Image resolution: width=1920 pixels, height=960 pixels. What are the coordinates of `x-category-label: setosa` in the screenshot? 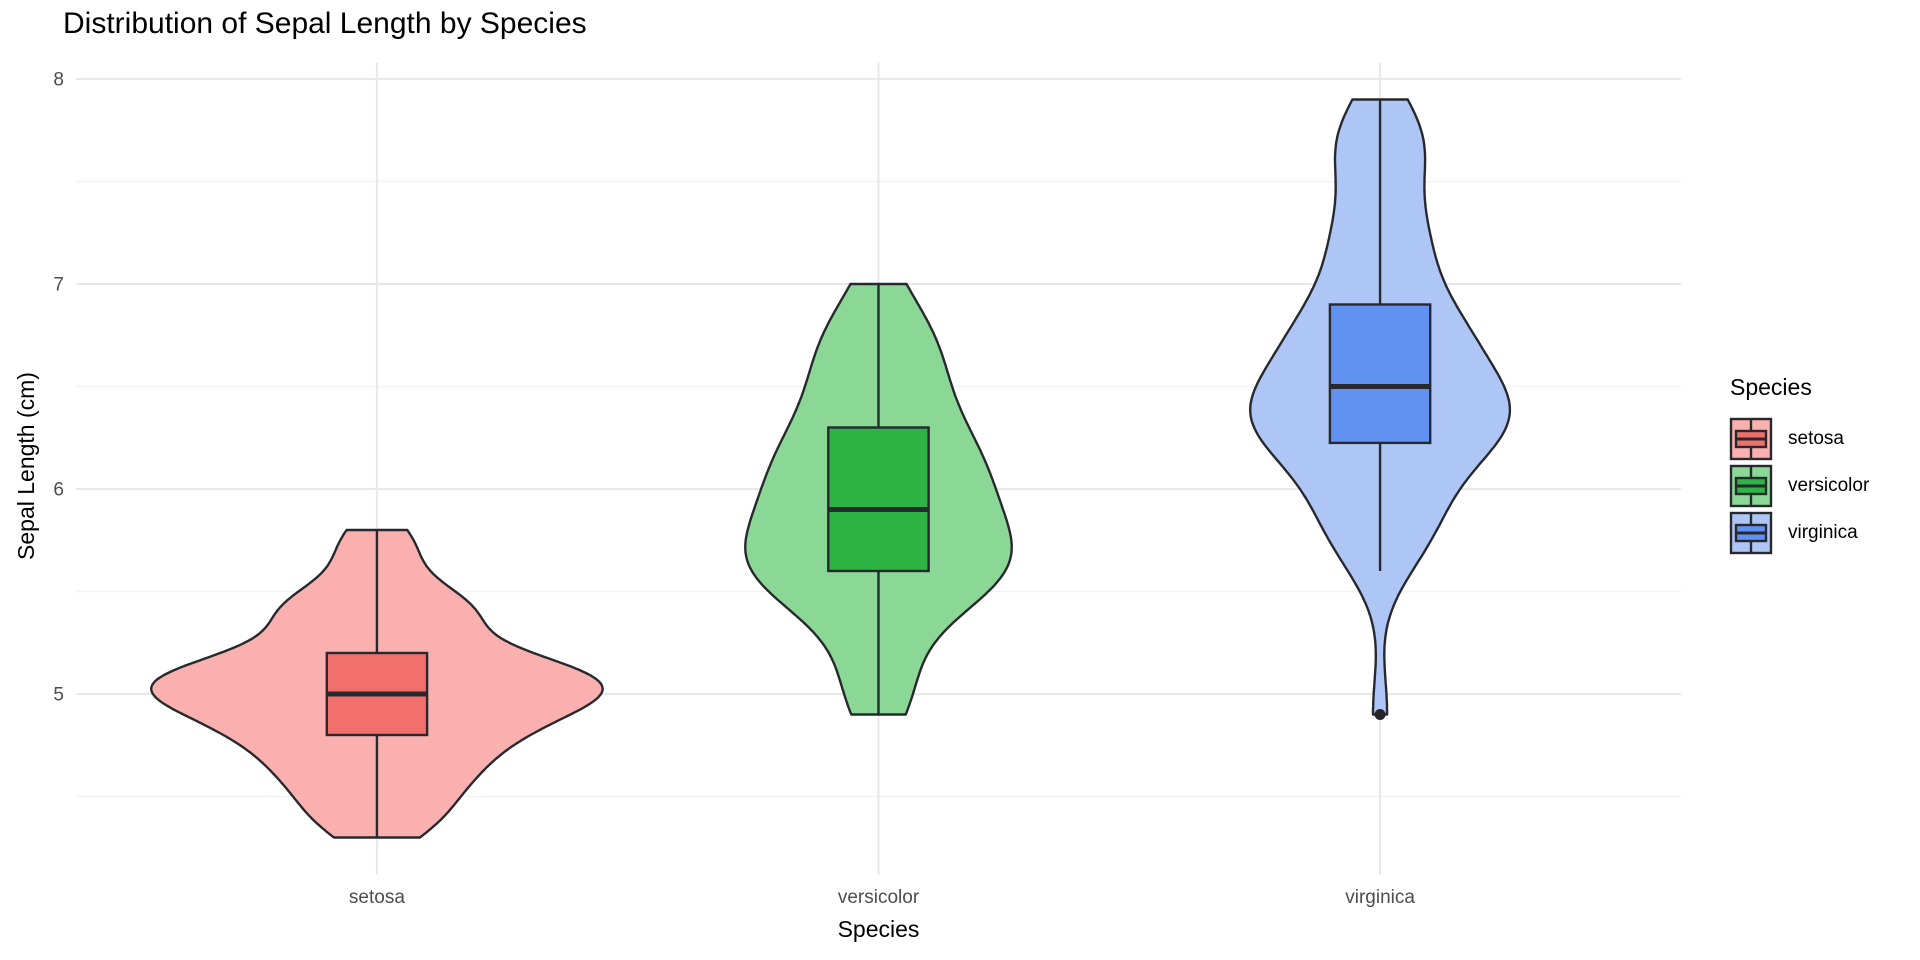 It's located at (377, 897).